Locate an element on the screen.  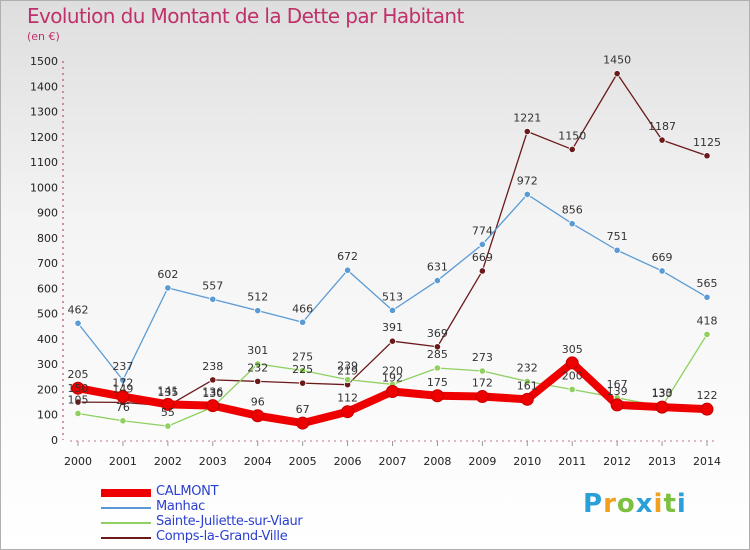
data-label: 130 is located at coordinates (662, 393).